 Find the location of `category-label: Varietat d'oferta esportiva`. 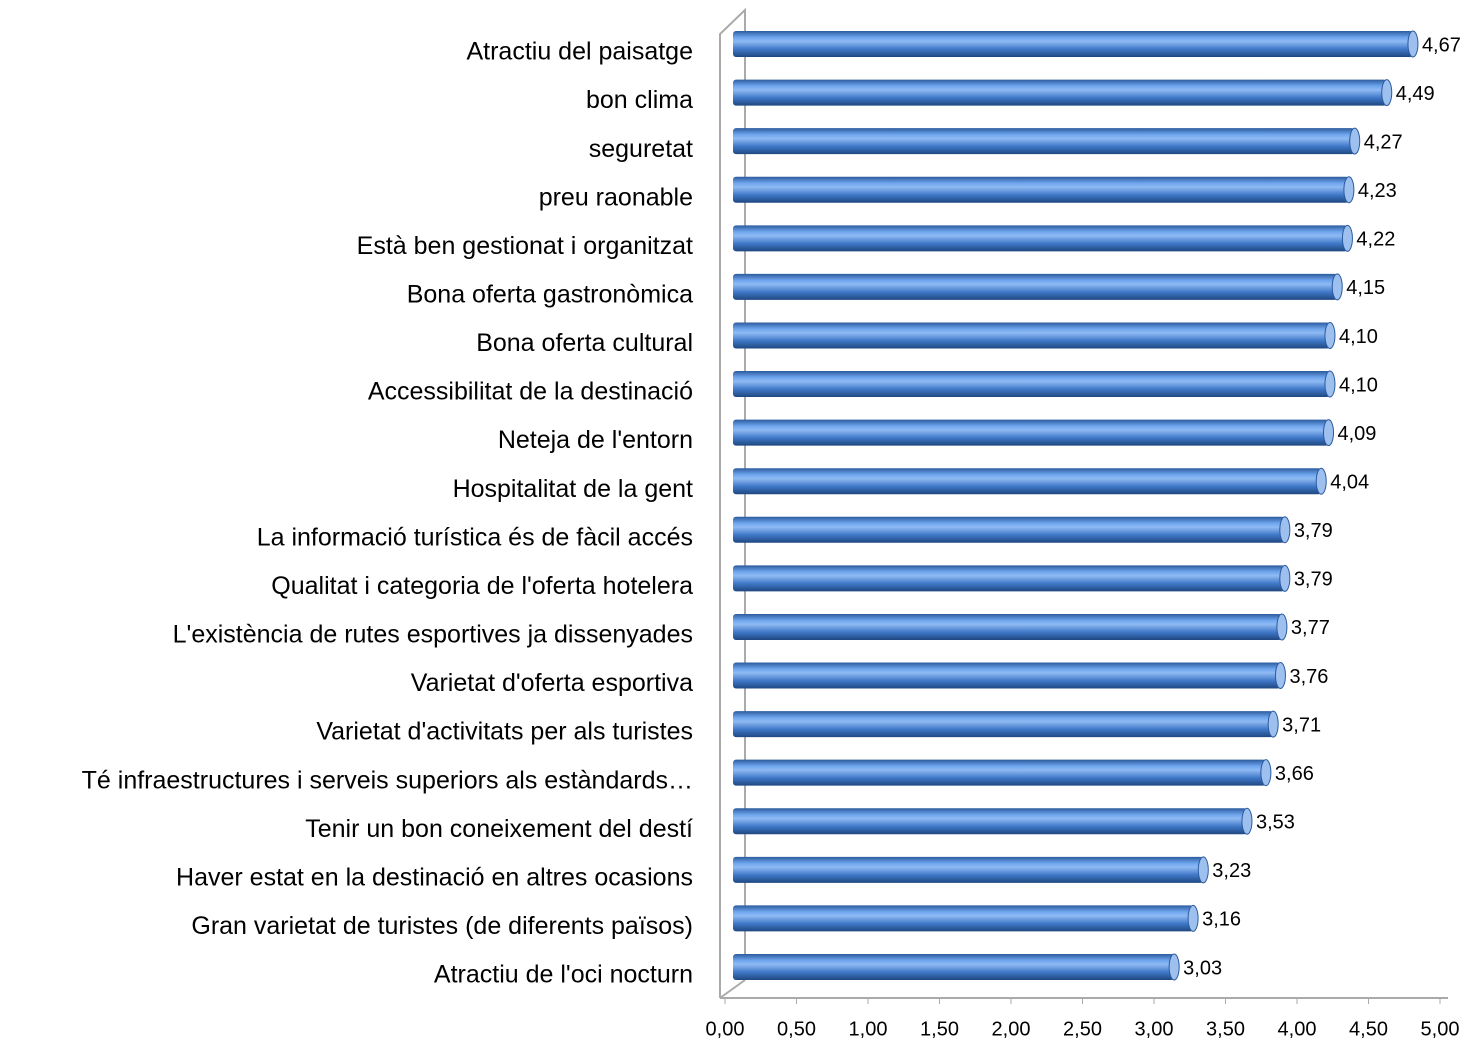

category-label: Varietat d'oferta esportiva is located at coordinates (552, 683).